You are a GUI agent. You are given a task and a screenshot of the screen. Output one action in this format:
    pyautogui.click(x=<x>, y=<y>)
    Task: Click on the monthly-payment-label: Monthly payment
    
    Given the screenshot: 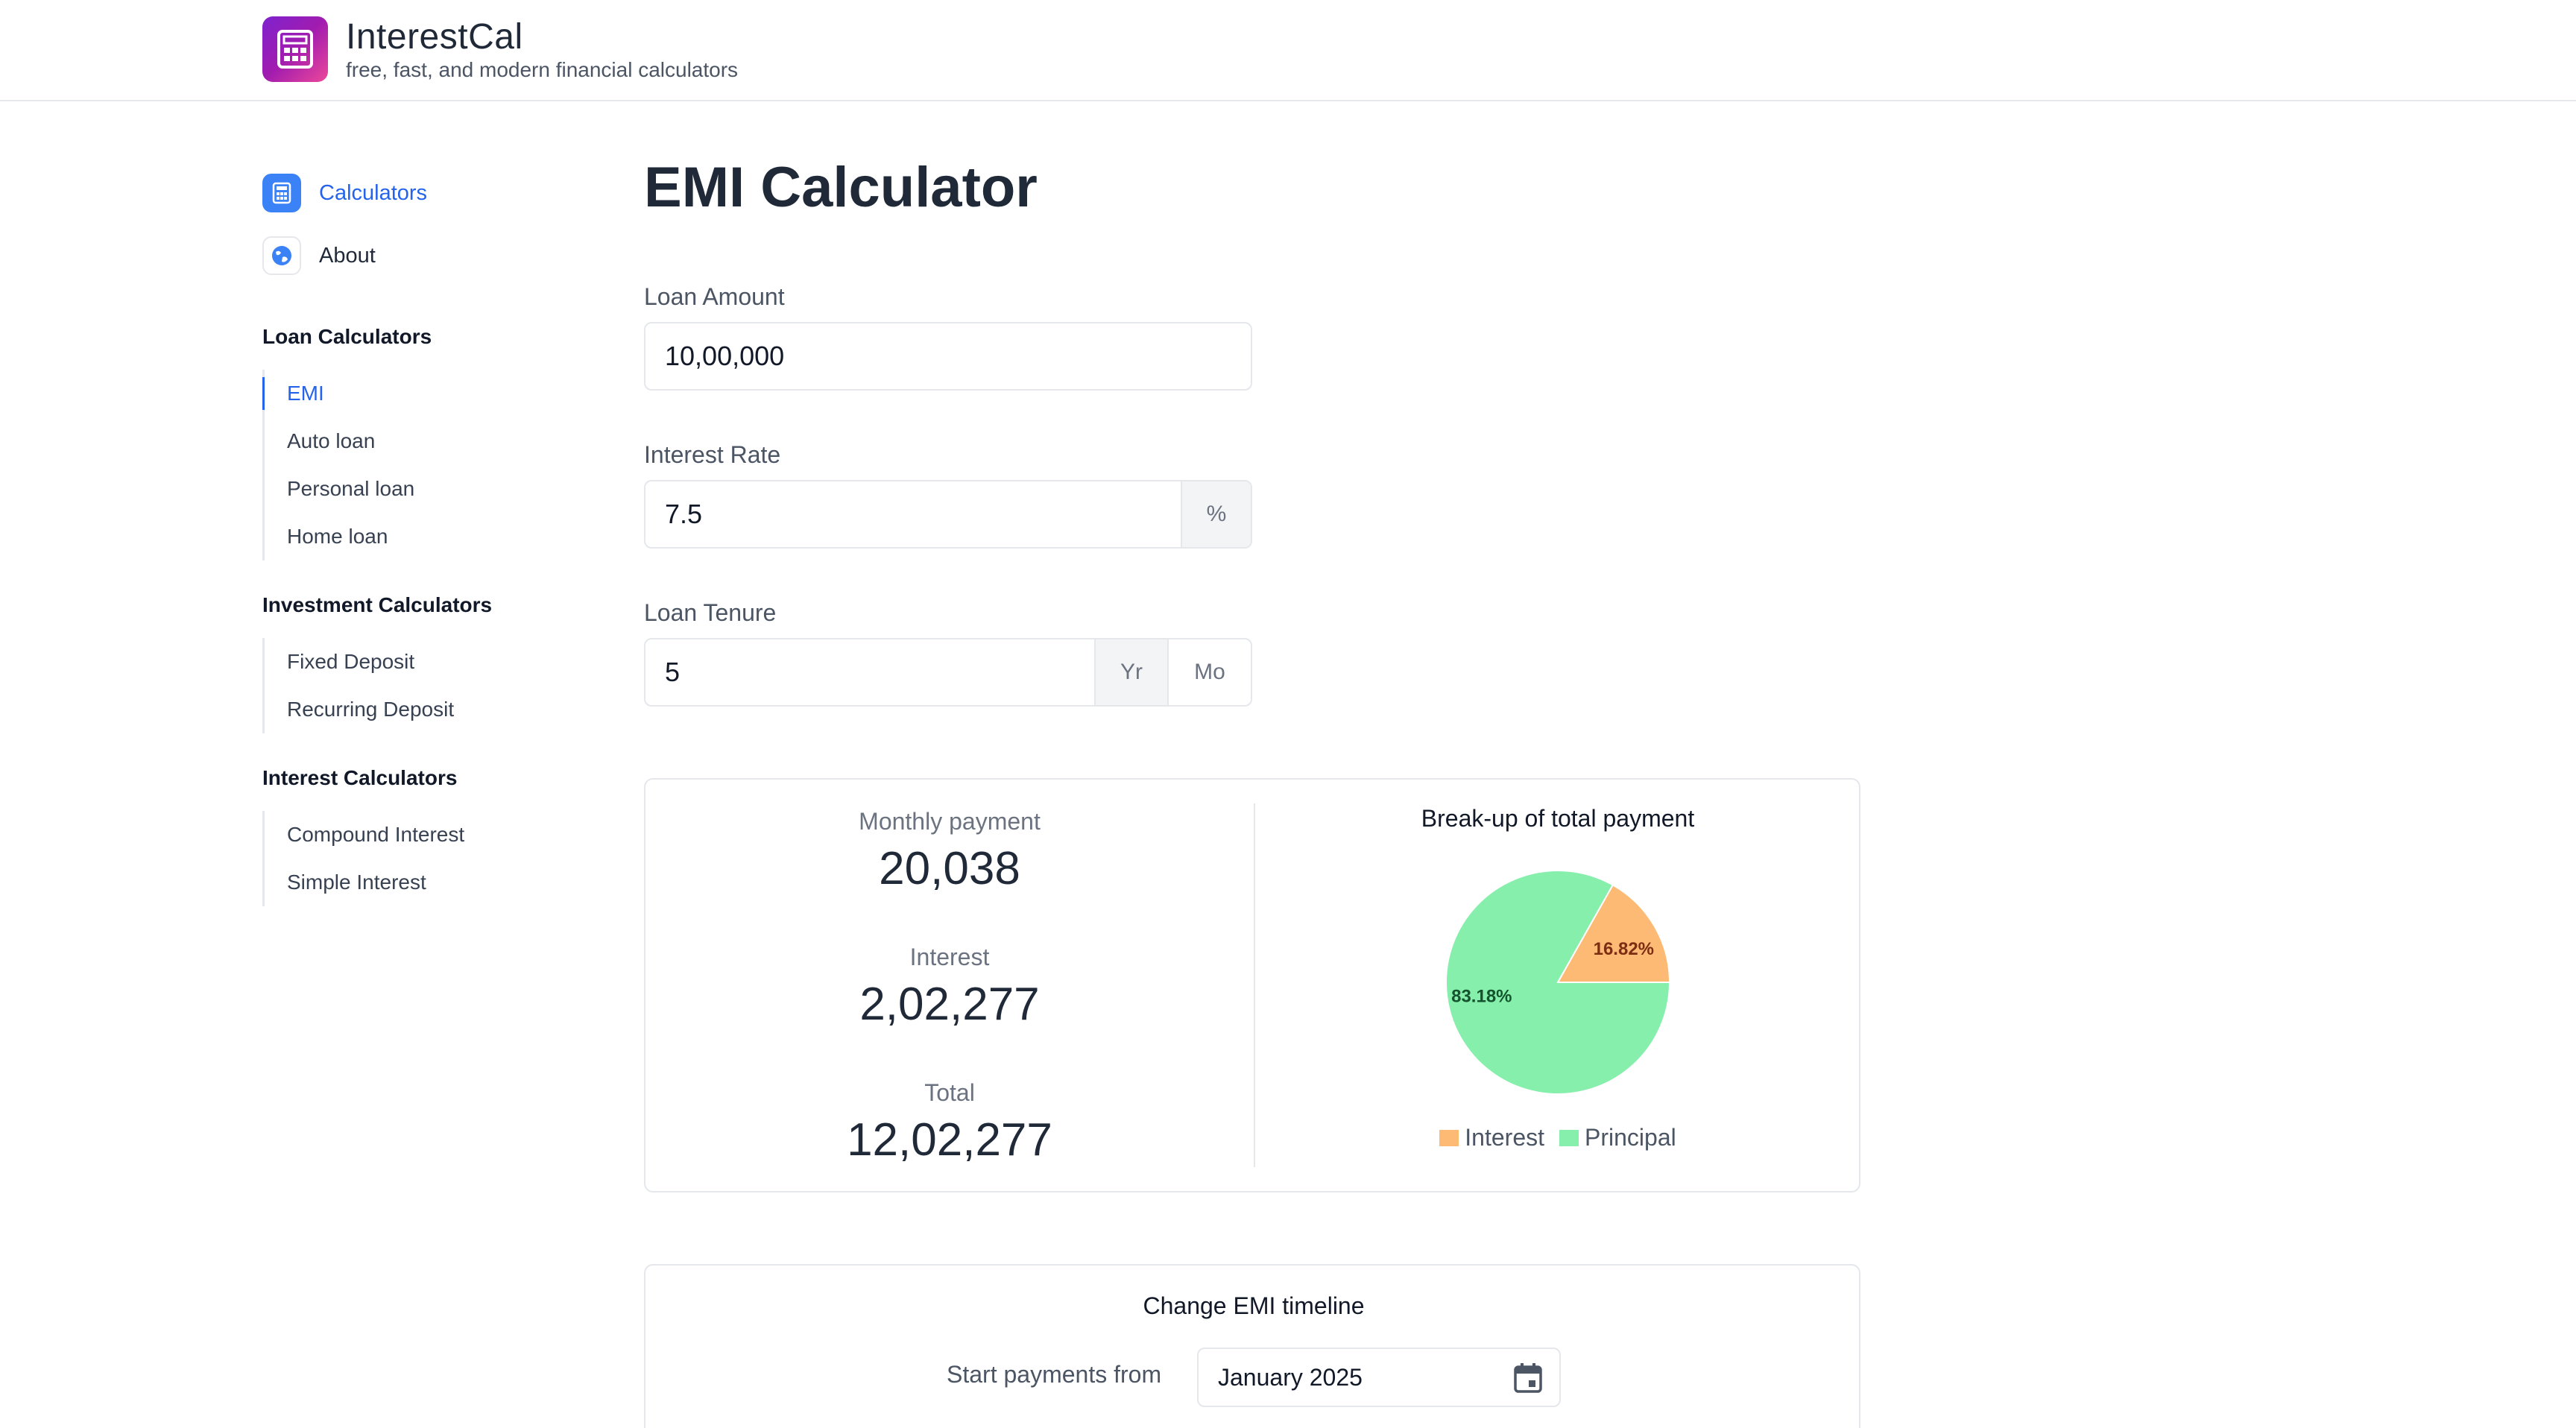 What is the action you would take?
    pyautogui.click(x=950, y=821)
    